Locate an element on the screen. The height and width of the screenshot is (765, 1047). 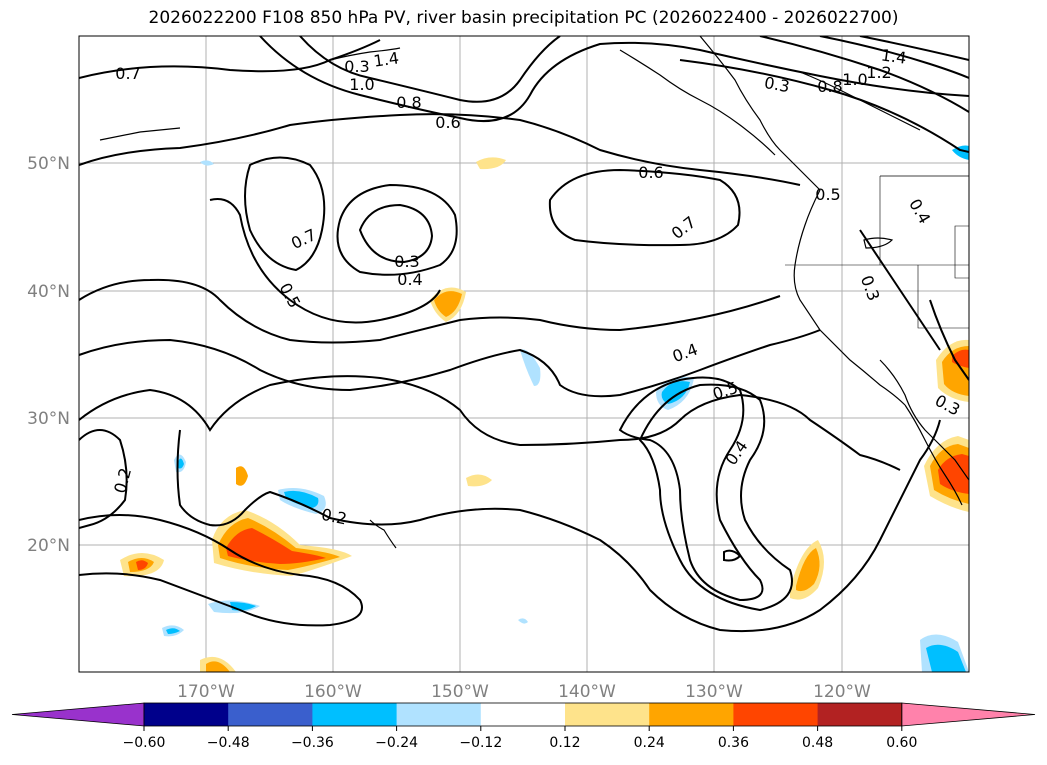
pv-contour-0.7-west is located at coordinates (285, 214).